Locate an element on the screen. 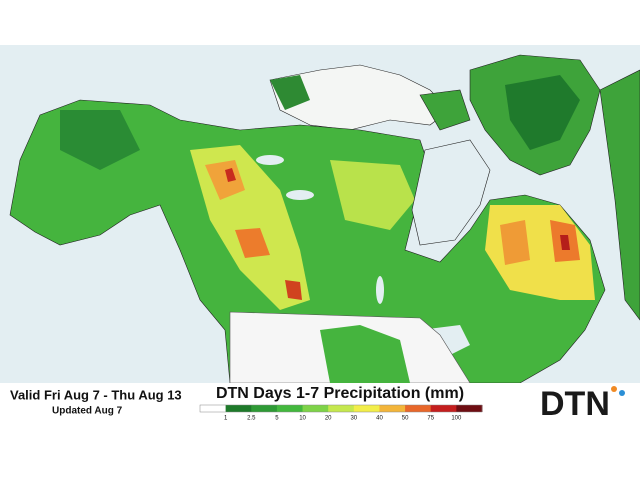 Image resolution: width=640 pixels, height=480 pixels. legend-tick-label: 75 is located at coordinates (430, 419).